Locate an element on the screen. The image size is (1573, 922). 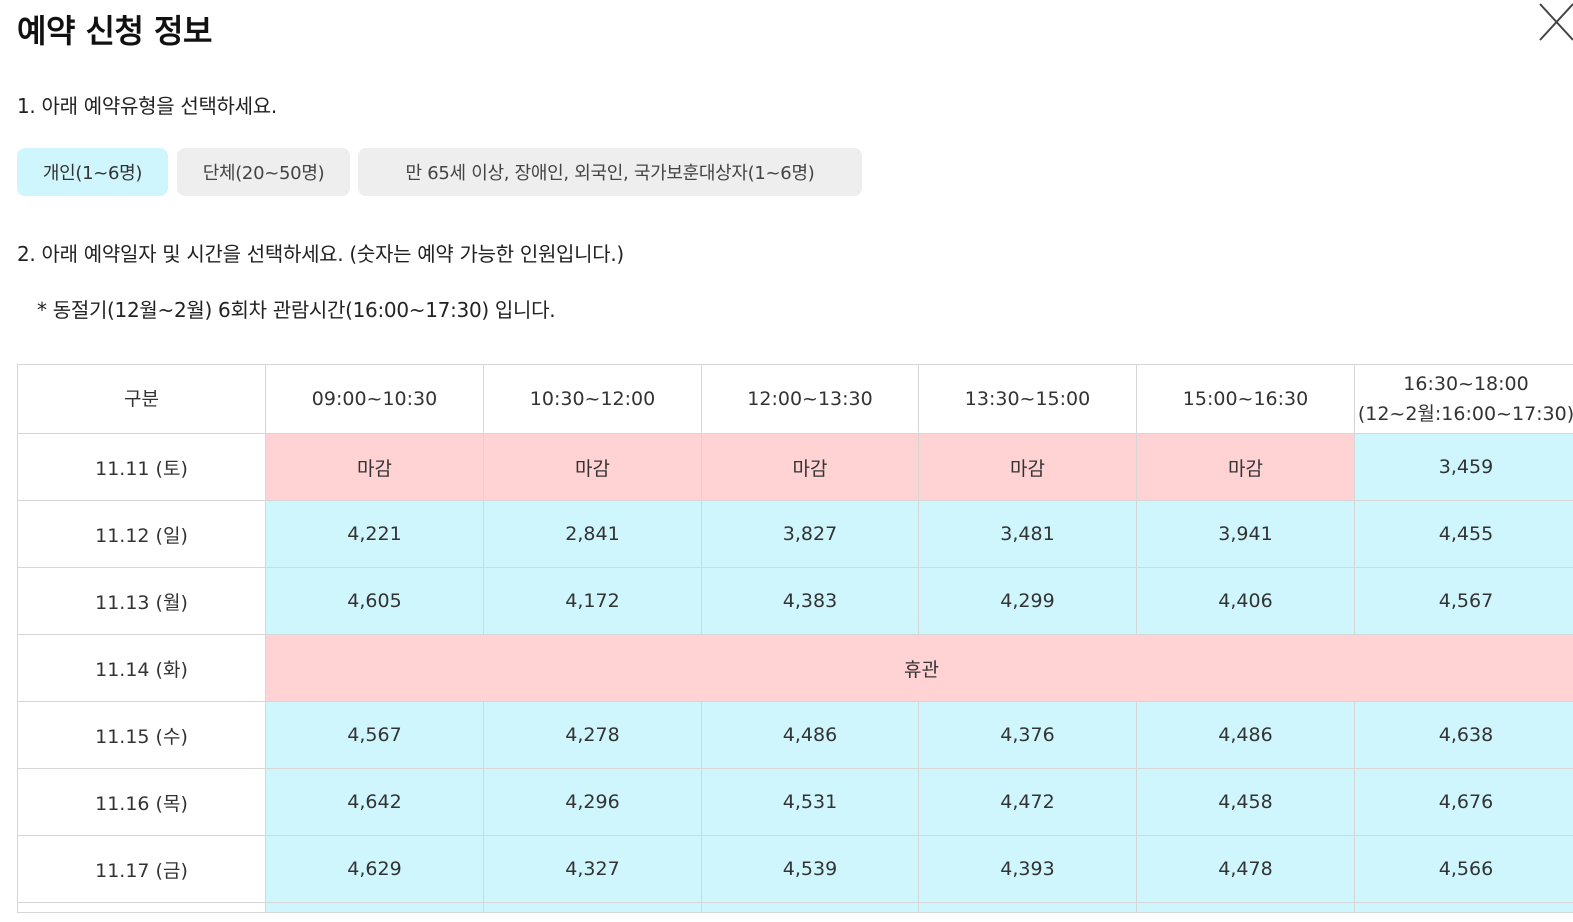
table-row: 11.11 (토) 마감 마감 마감 마감 마감 3,459 is located at coordinates (795, 467).